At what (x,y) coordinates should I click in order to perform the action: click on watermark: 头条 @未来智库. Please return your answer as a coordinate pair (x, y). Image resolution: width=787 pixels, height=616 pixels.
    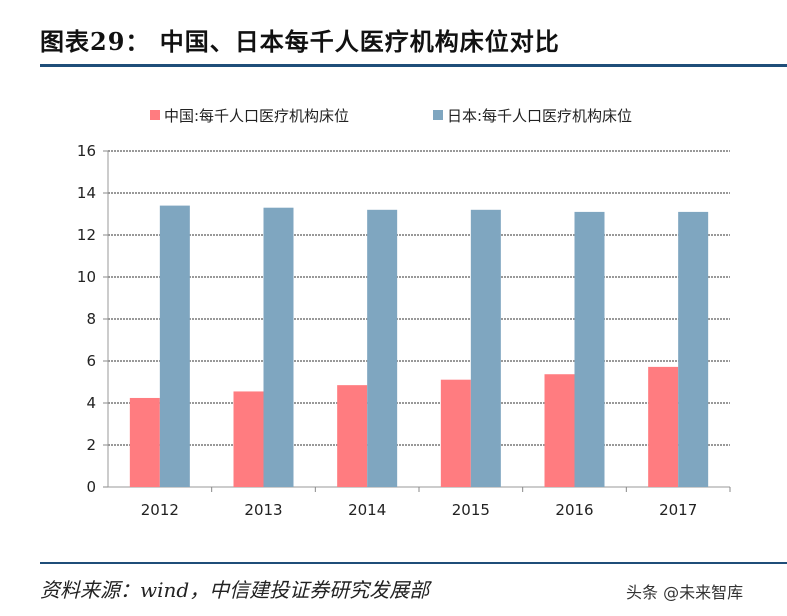
    Looking at the image, I should click on (685, 592).